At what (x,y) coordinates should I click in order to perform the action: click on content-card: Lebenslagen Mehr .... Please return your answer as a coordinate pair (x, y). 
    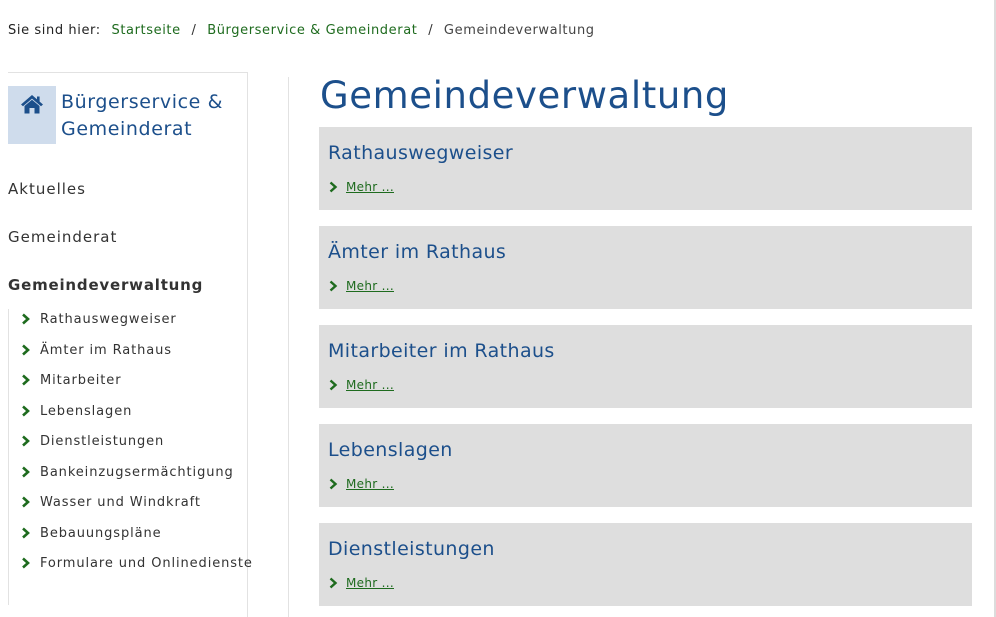
    Looking at the image, I should click on (645, 465).